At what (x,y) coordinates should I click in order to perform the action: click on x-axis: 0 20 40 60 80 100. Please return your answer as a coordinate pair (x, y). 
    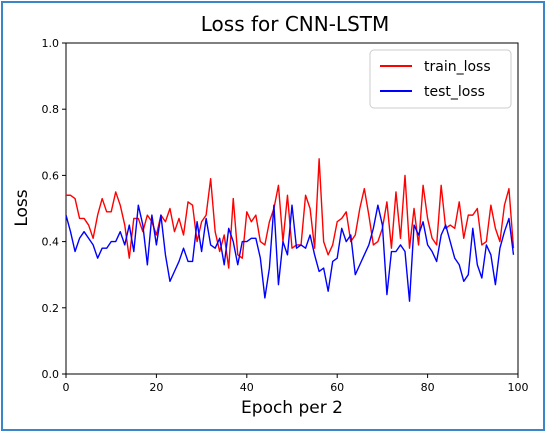
    Looking at the image, I should click on (296, 384).